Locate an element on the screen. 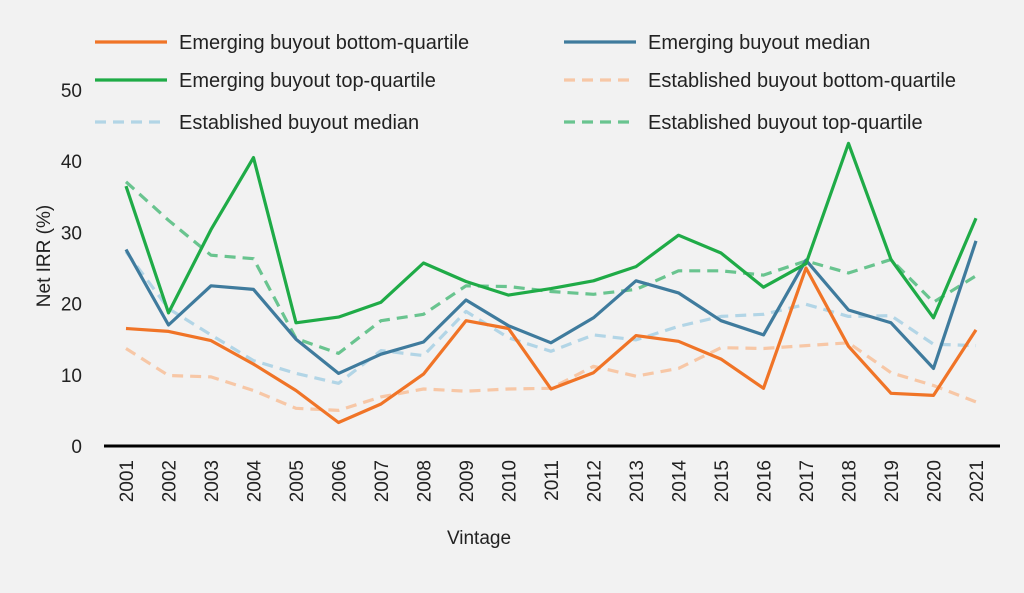  x-tick-label: 2005 is located at coordinates (297, 481).